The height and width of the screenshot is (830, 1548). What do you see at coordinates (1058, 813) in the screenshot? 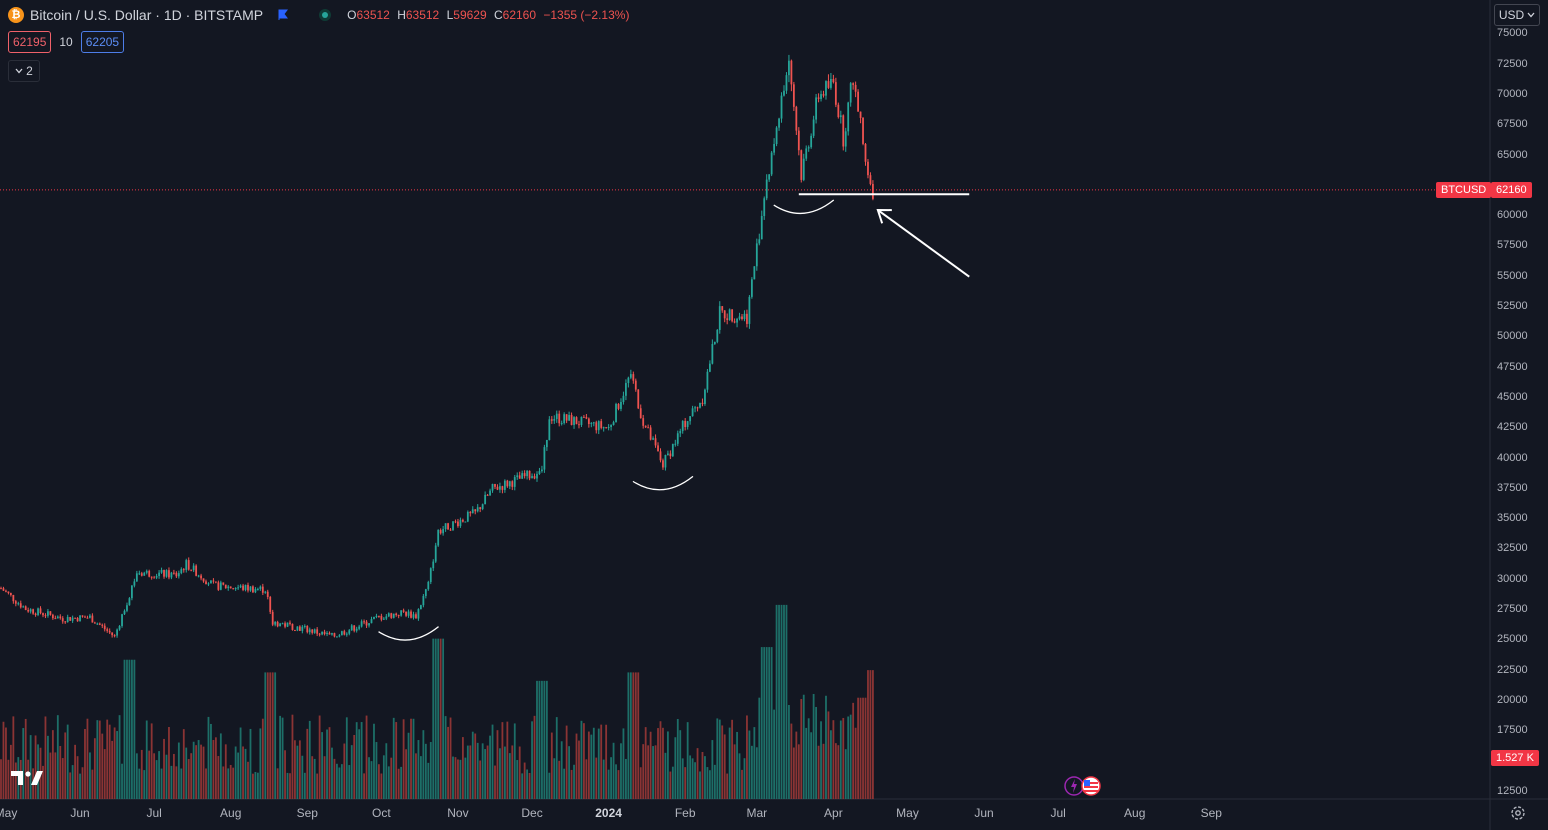
I see `time-tick-label: Jul` at bounding box center [1058, 813].